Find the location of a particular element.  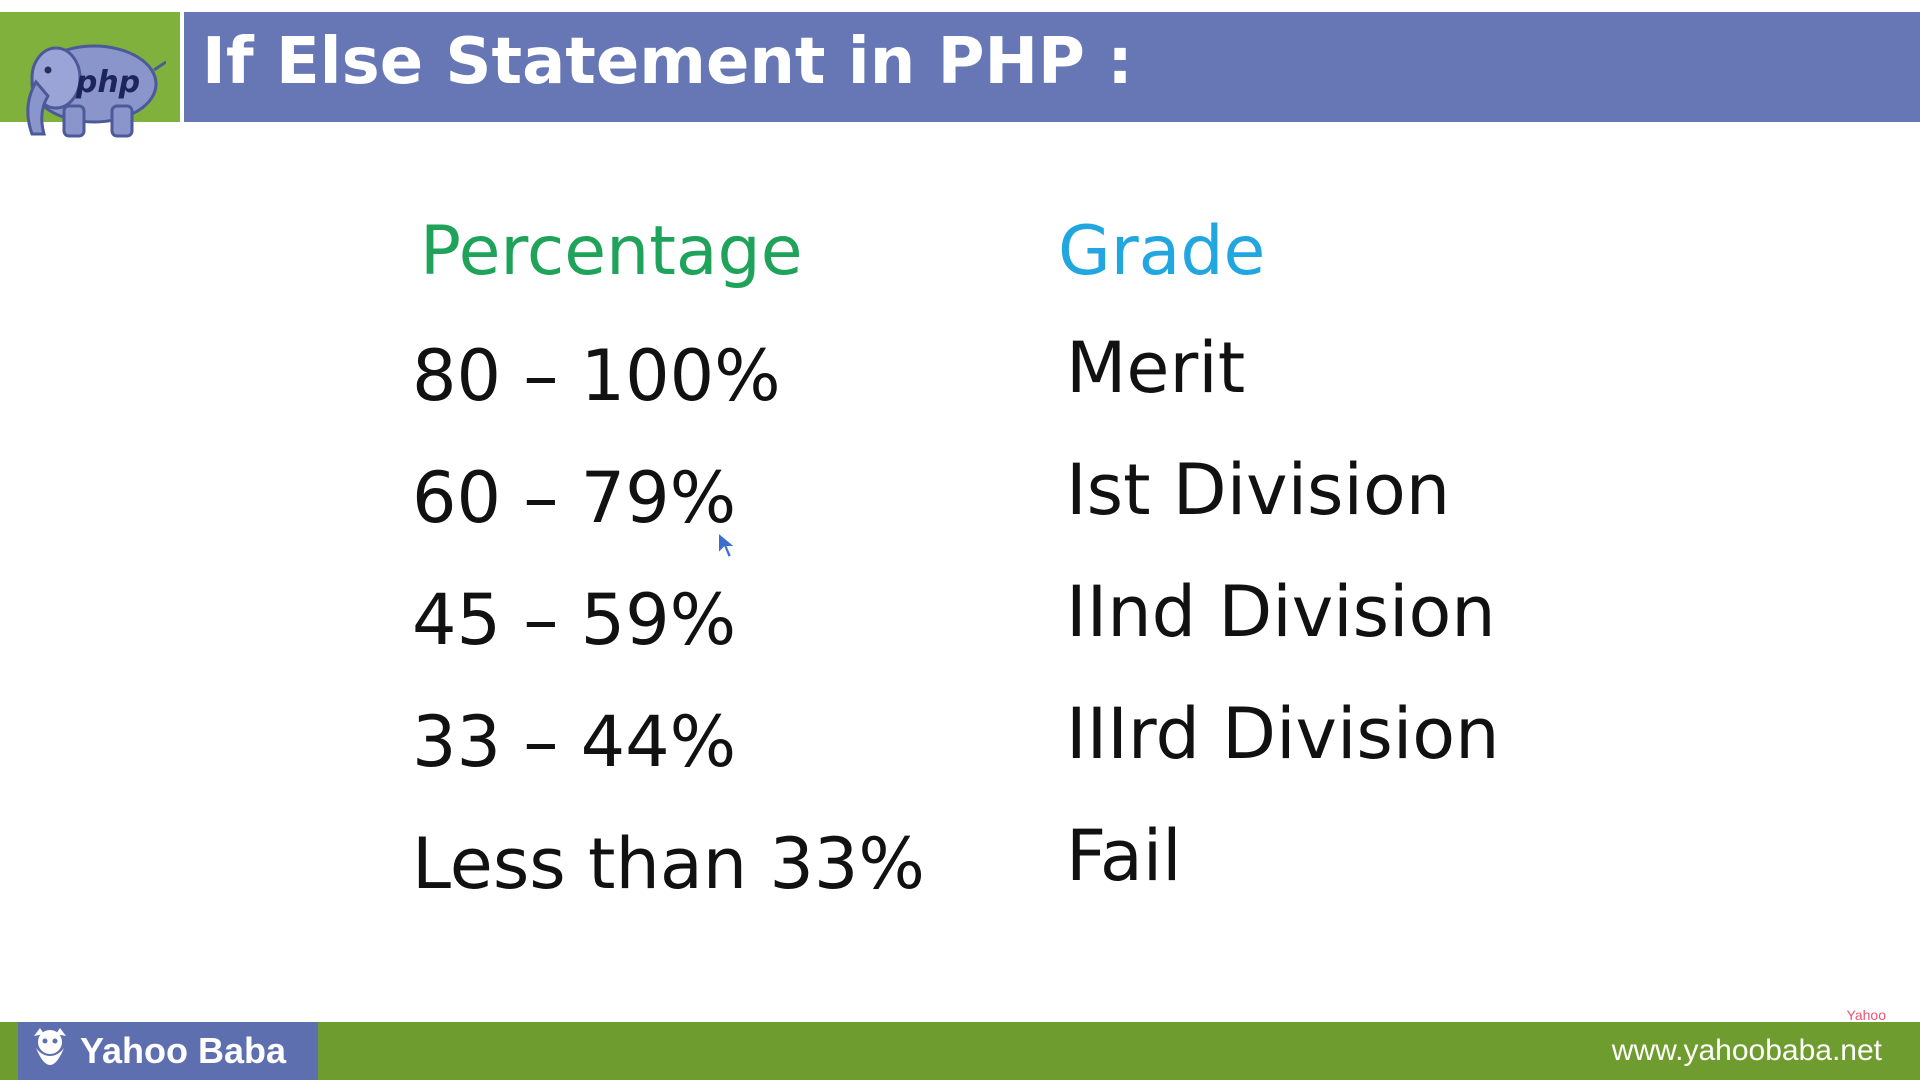

grade-cell: Merit is located at coordinates (1156, 368).